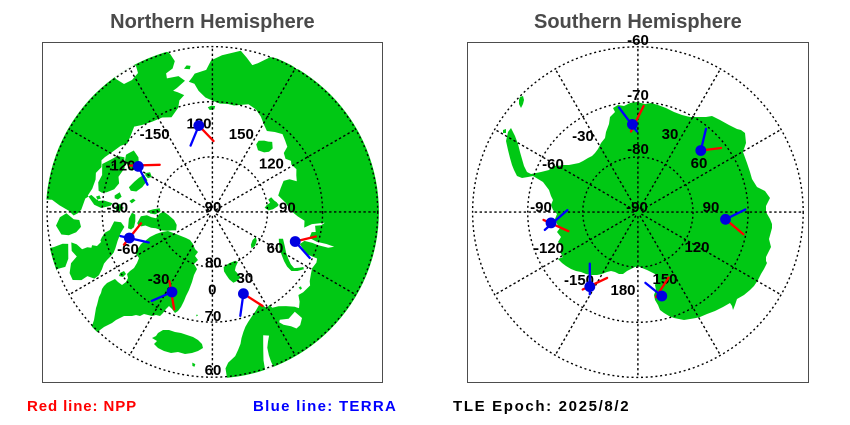 The image size is (850, 425). Describe the element at coordinates (325, 406) in the screenshot. I see `svg-text: Blue line: TERRA` at that location.